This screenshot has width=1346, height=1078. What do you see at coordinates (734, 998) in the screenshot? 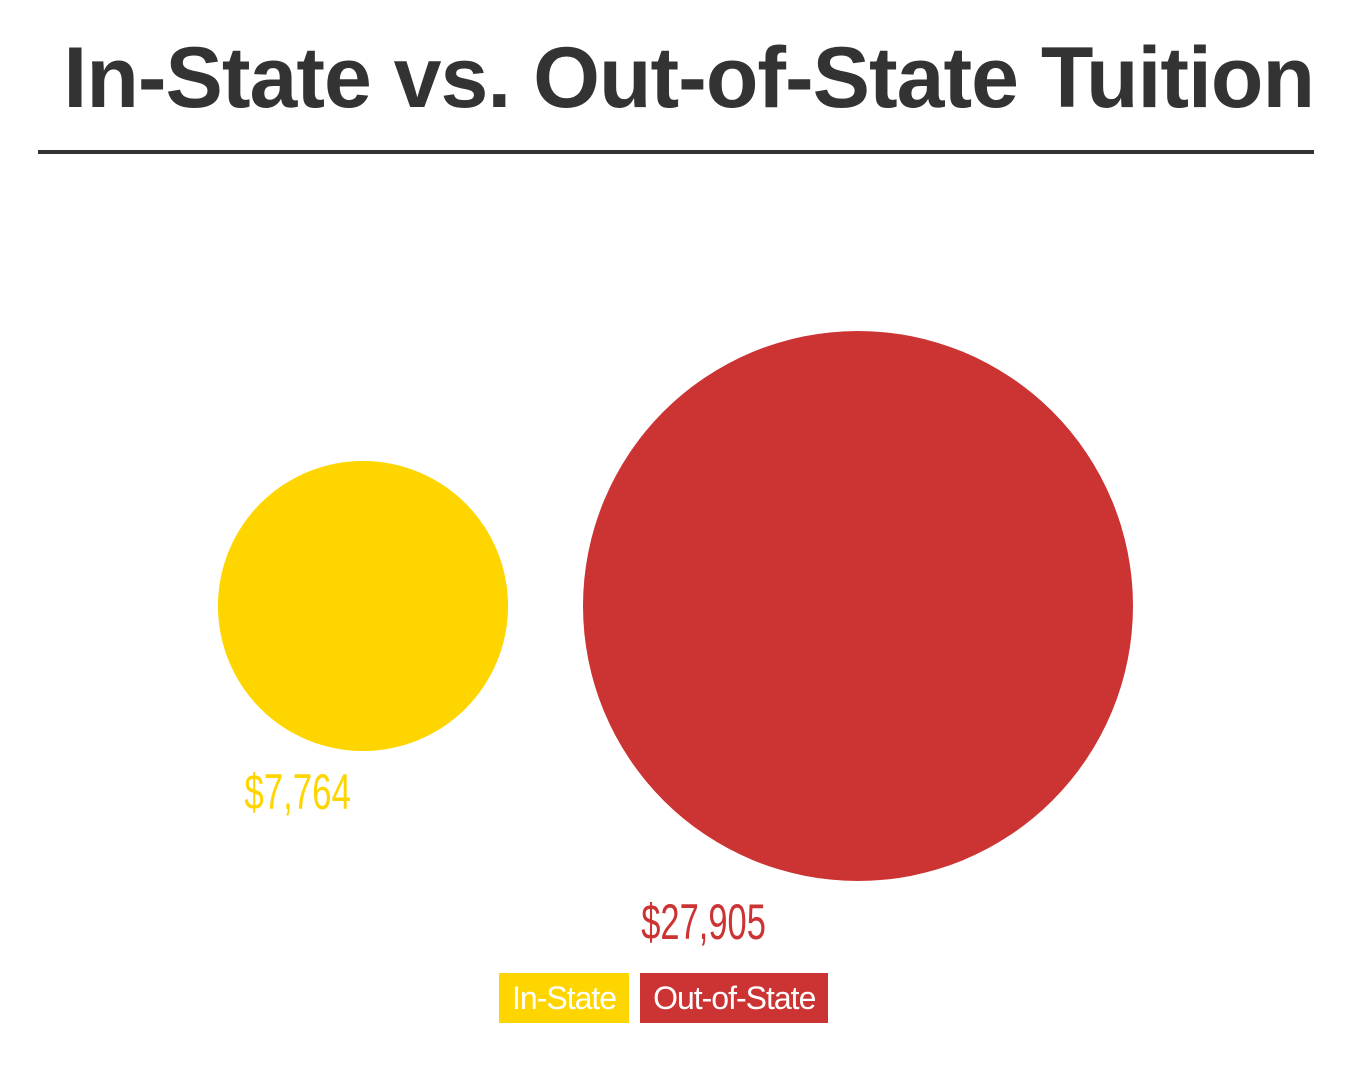
I see `legend-item-out-of-state: Out-of-State` at bounding box center [734, 998].